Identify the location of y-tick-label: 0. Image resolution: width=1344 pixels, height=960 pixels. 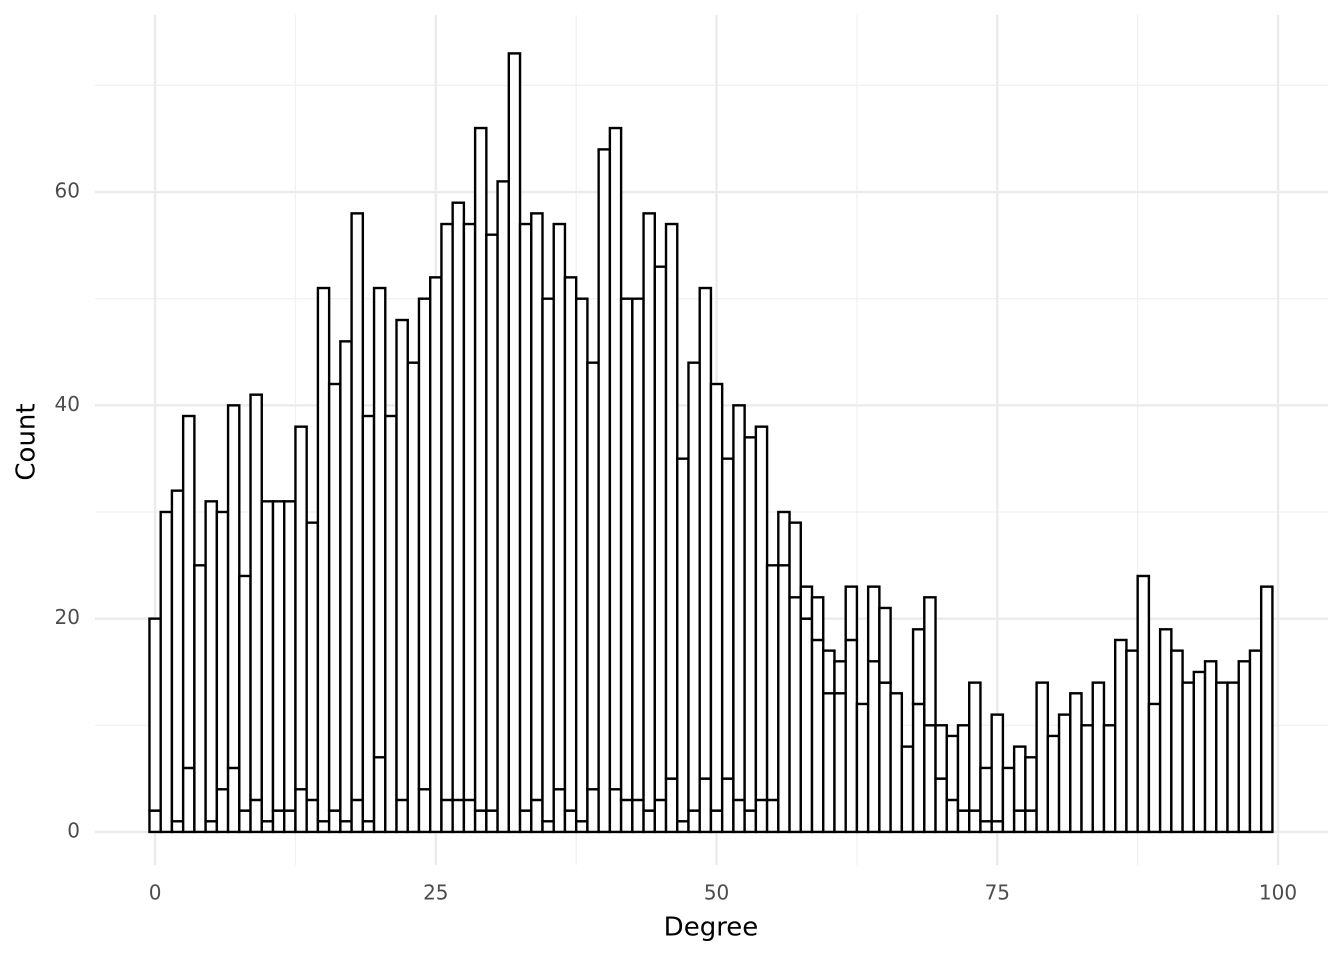
(73, 830).